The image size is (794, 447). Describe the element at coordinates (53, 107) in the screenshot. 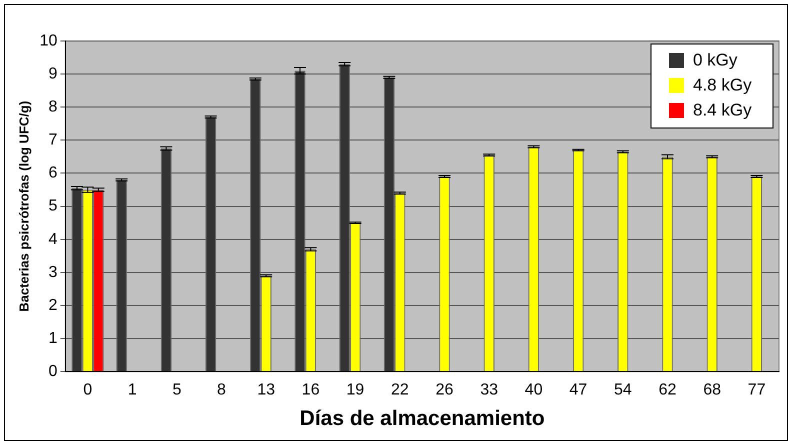

I see `y-tick-label: 8` at that location.